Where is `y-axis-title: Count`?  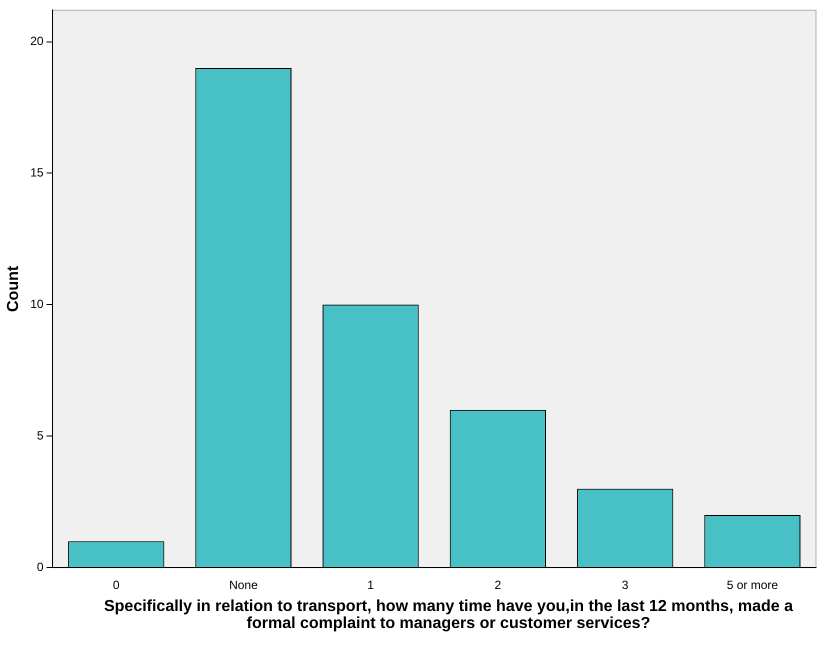 y-axis-title: Count is located at coordinates (13, 288).